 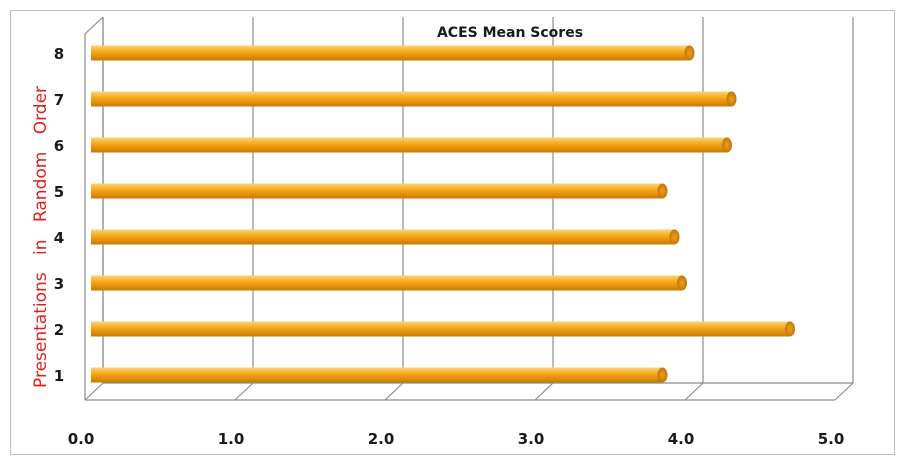 I want to click on y-axis-top-edge, so click(x=94, y=25).